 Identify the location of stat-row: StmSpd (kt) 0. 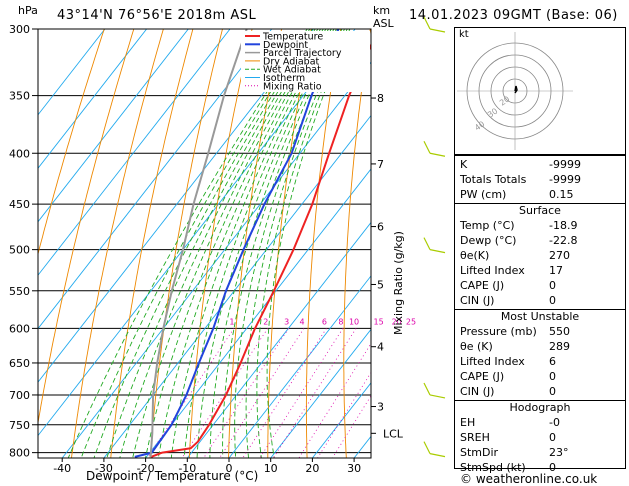
(540, 467).